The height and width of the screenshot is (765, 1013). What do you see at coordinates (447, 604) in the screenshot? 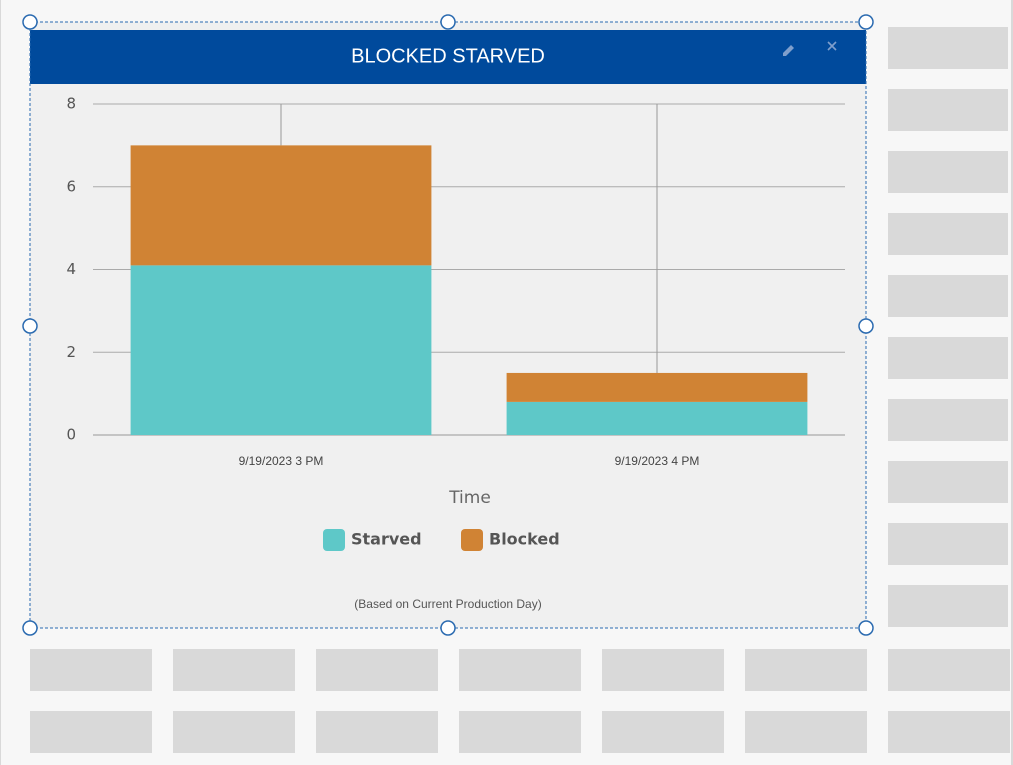
I see `note: (Based on Current Production Day)` at bounding box center [447, 604].